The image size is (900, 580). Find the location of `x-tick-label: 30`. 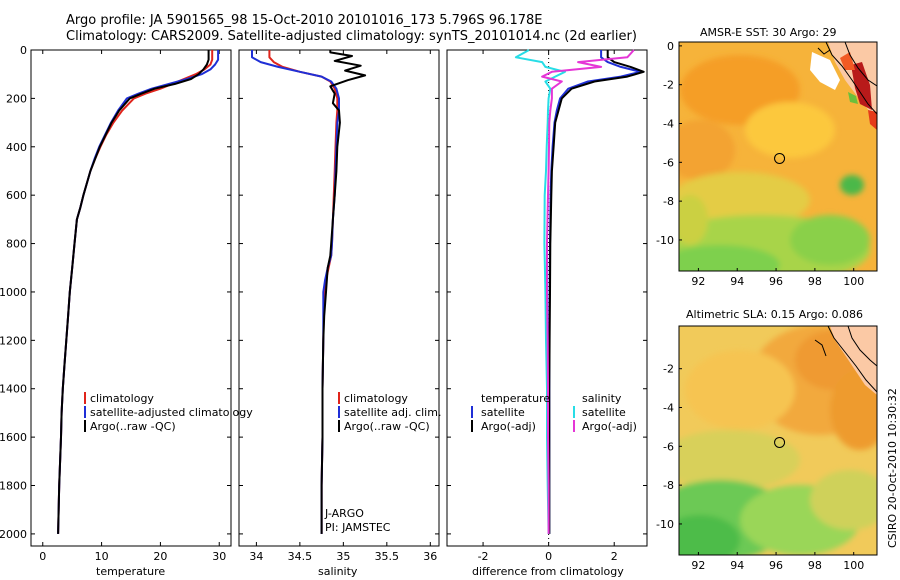

x-tick-label: 30 is located at coordinates (219, 556).